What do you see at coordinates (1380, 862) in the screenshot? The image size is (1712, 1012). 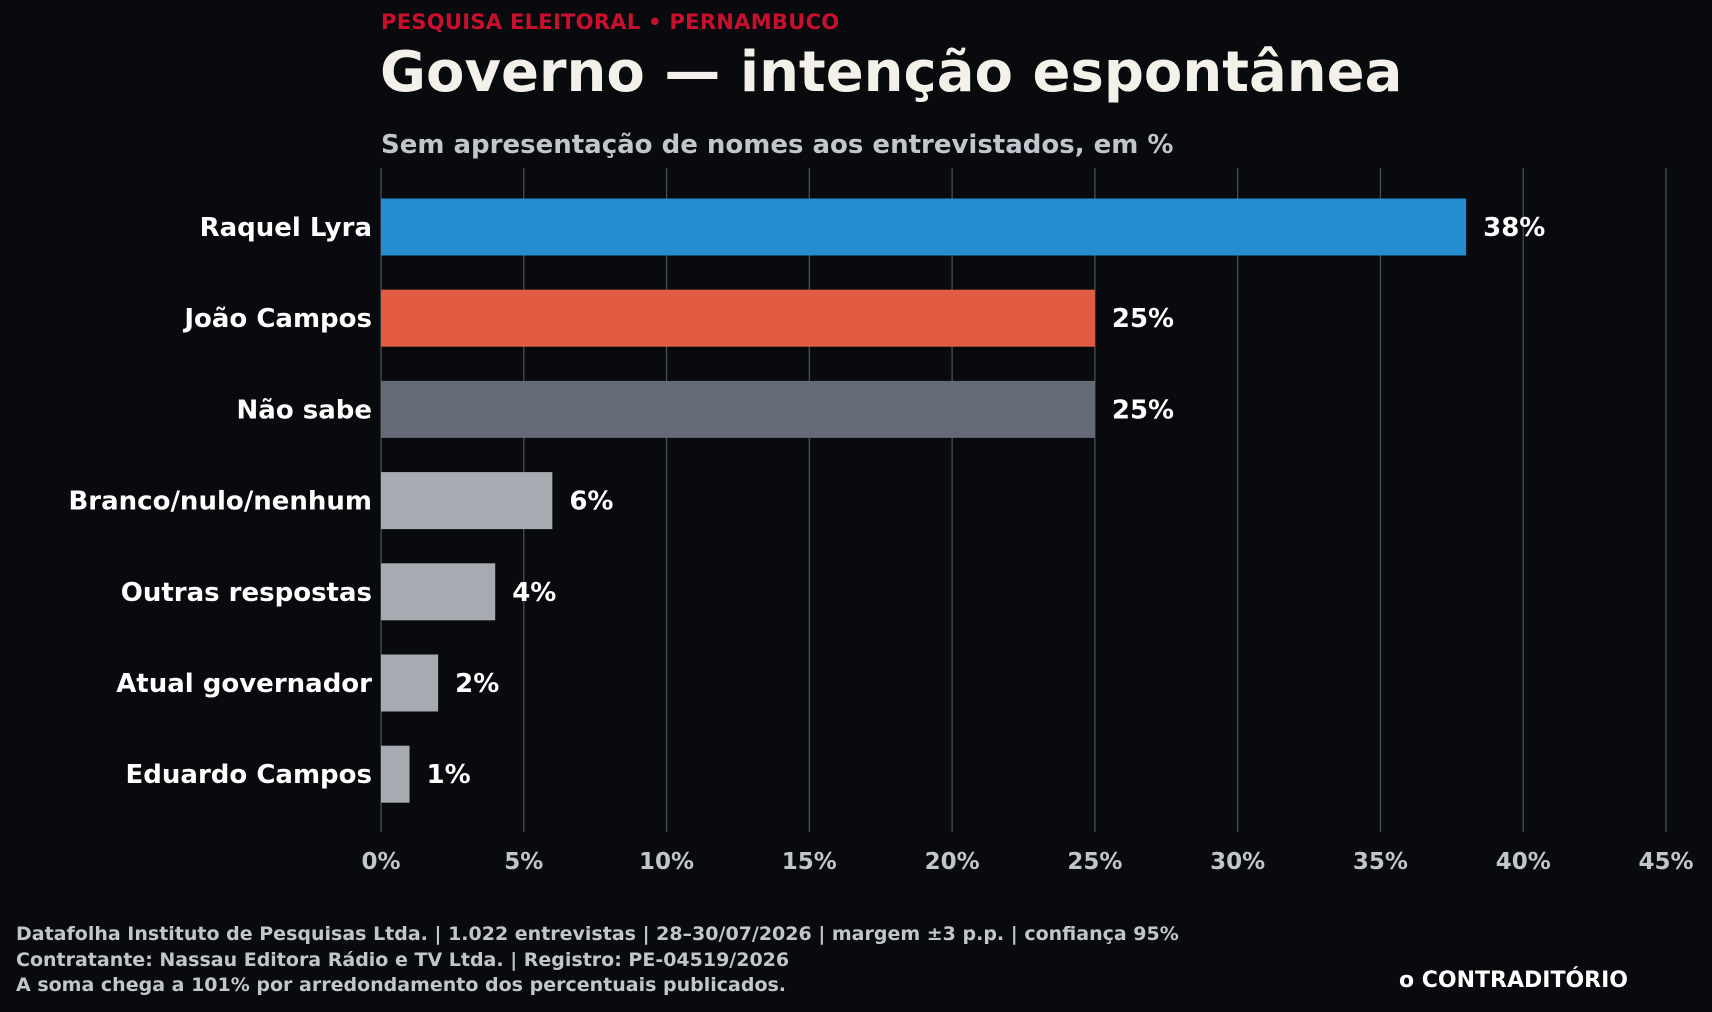 I see `x-tick-label: 35%` at bounding box center [1380, 862].